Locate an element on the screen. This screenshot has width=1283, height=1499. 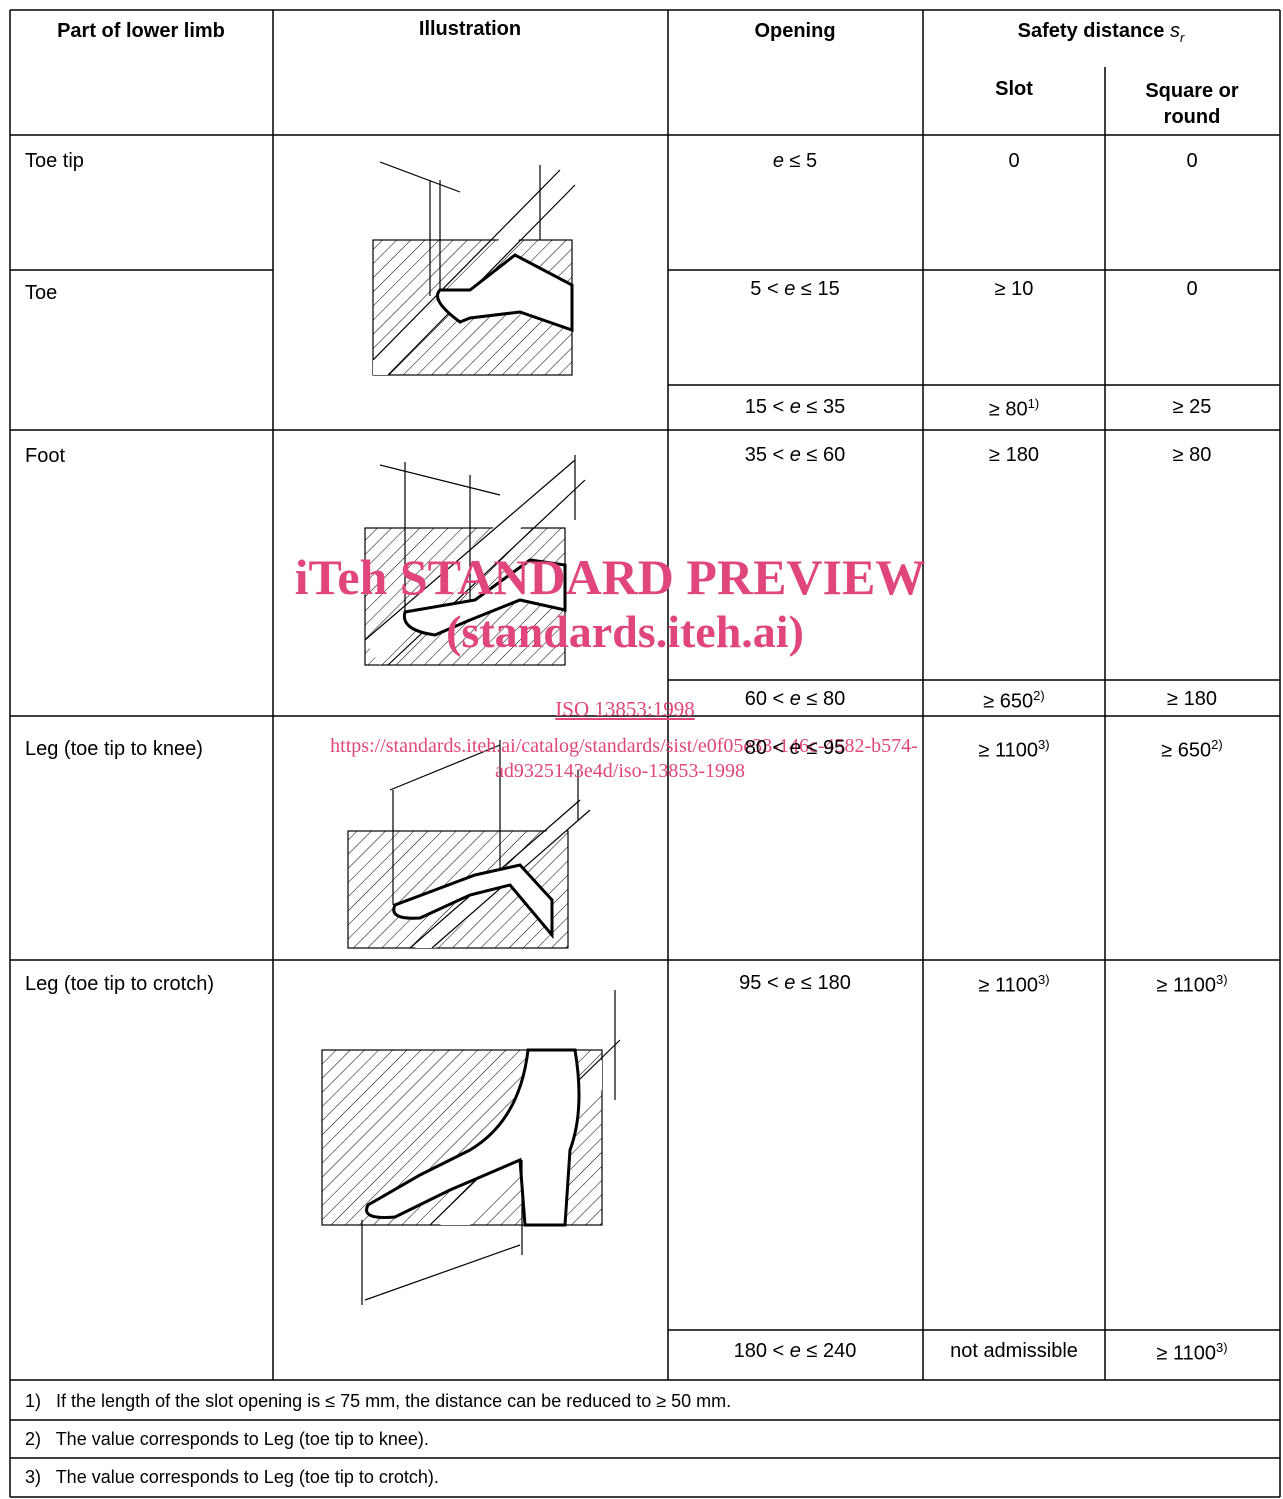
opening-lower: 60 < is located at coordinates (764, 699).